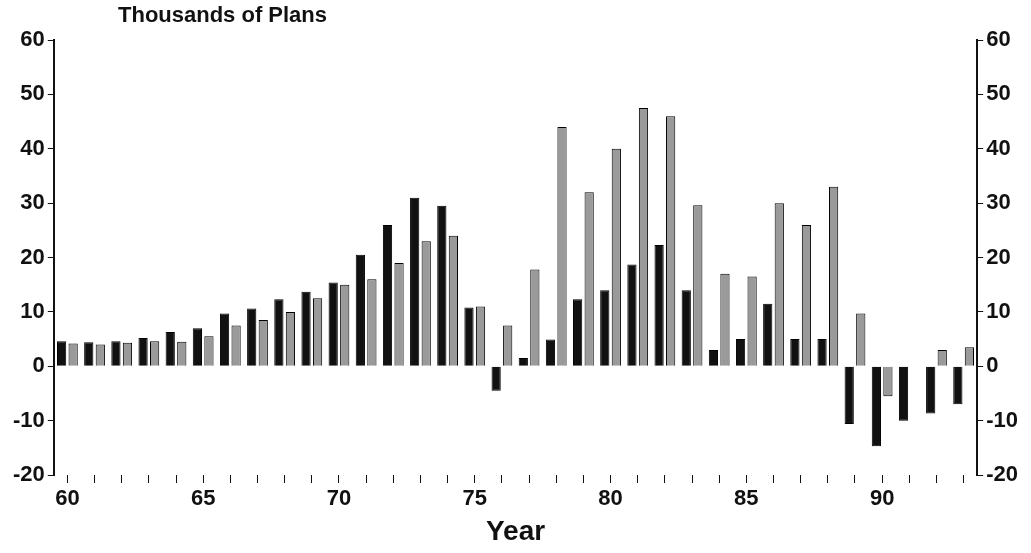 Image resolution: width=1031 pixels, height=553 pixels. Describe the element at coordinates (998, 256) in the screenshot. I see `y2-tick-label: 20` at that location.